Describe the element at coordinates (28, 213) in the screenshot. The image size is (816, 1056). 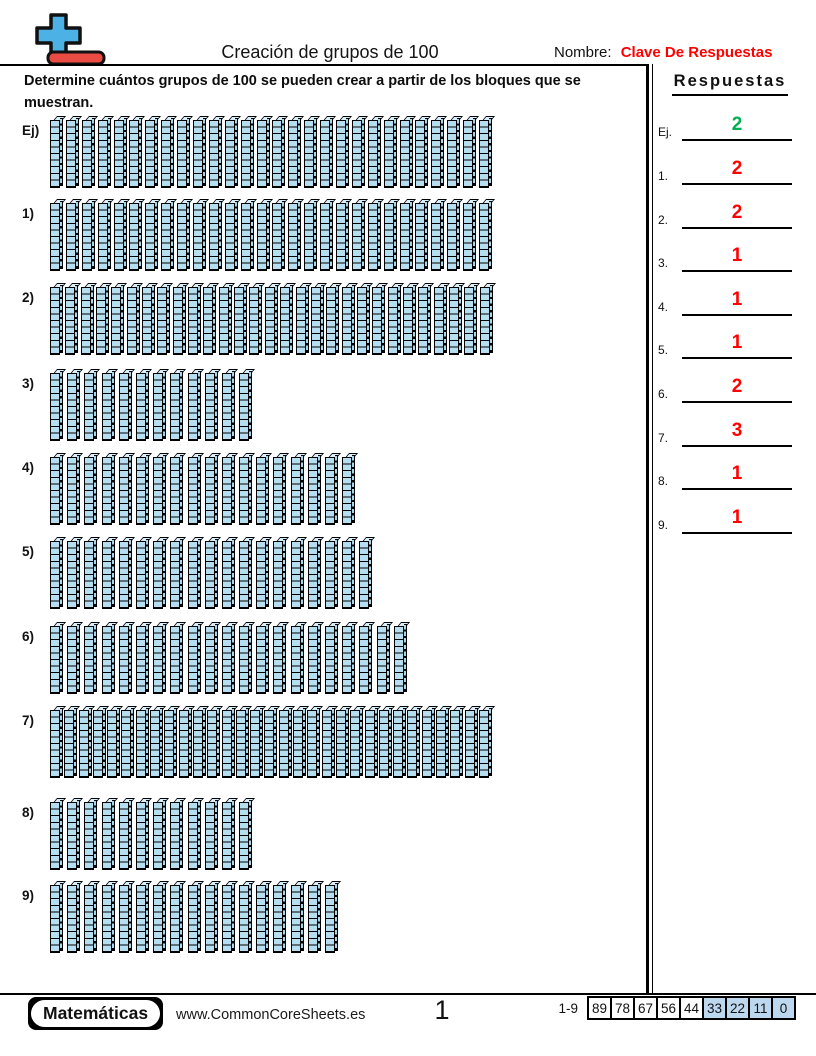
I see `problem-label: 1)` at that location.